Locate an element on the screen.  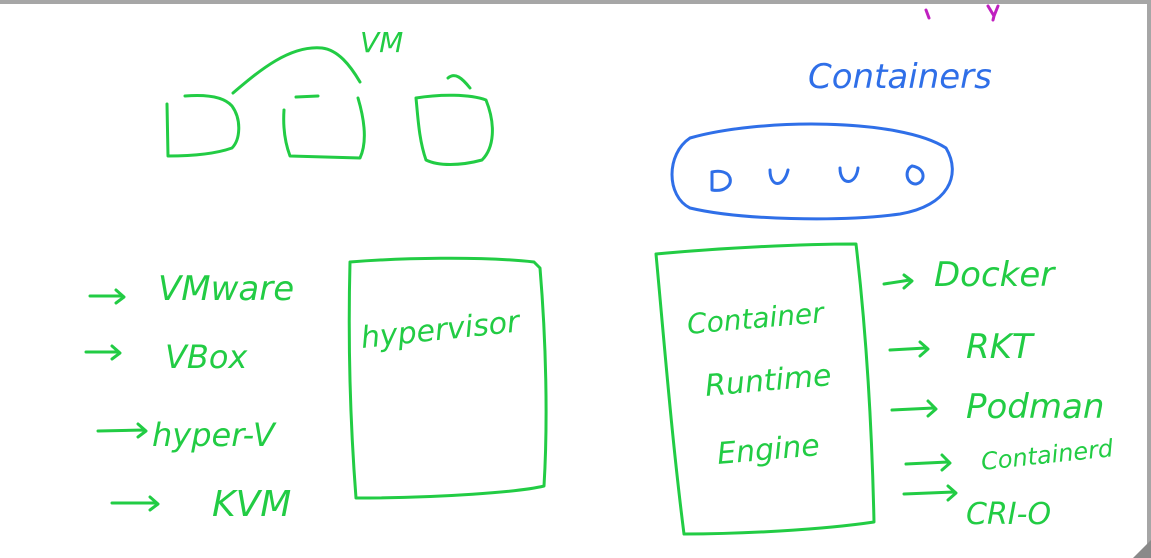
container-runtime-box is located at coordinates (765, 389).